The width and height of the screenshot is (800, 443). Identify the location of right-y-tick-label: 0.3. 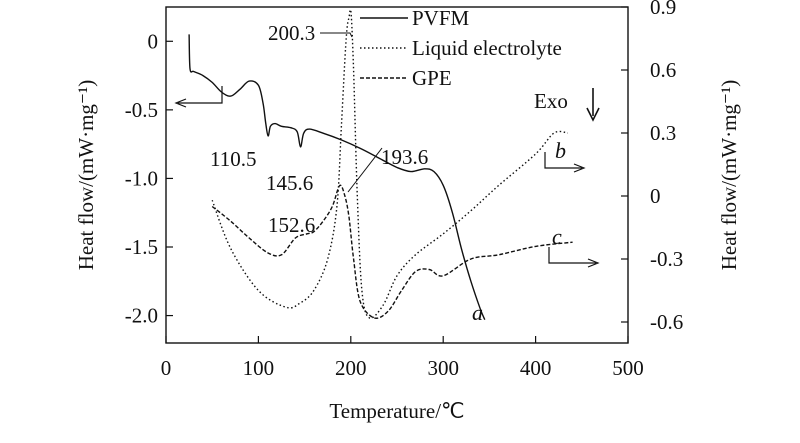
(663, 133).